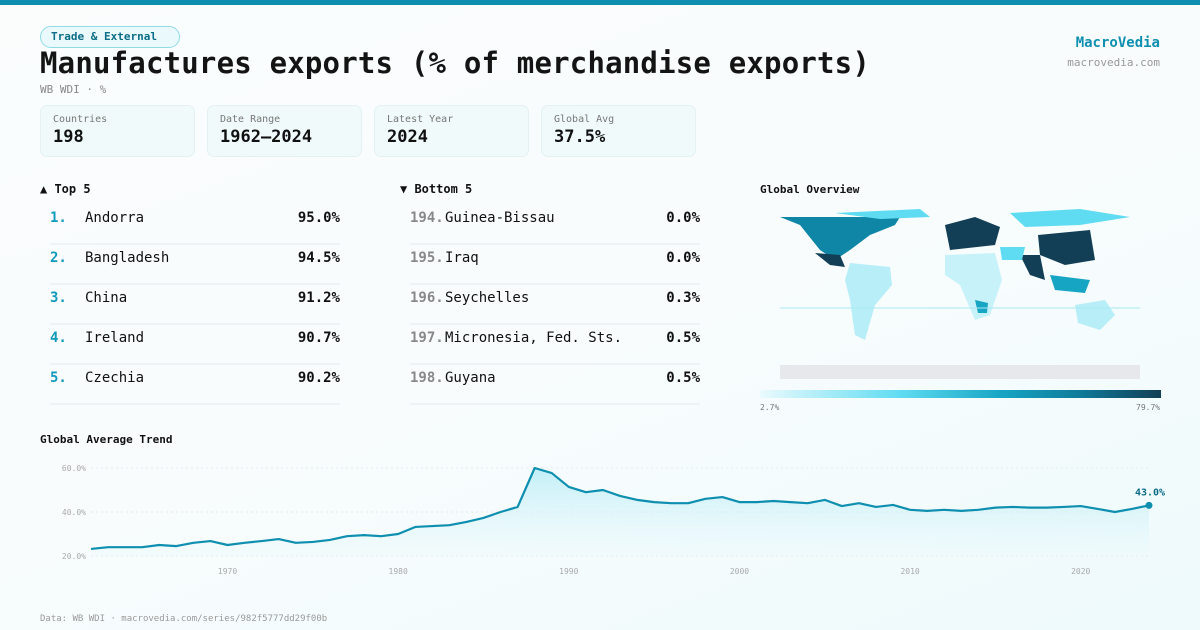 The width and height of the screenshot is (1200, 630). Describe the element at coordinates (110, 37) in the screenshot. I see `category-badge: Trade & External` at that location.